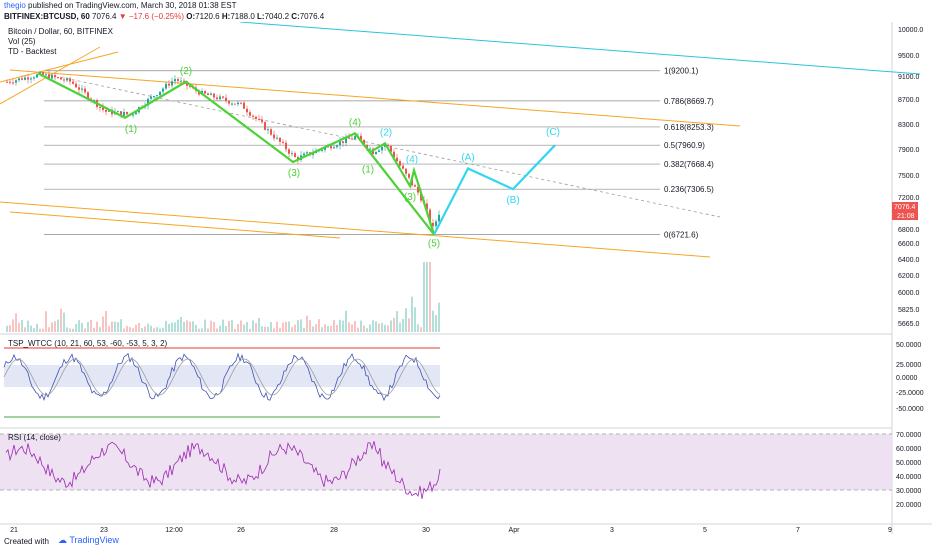  I want to click on osc-tick: -25.0000, so click(910, 393).